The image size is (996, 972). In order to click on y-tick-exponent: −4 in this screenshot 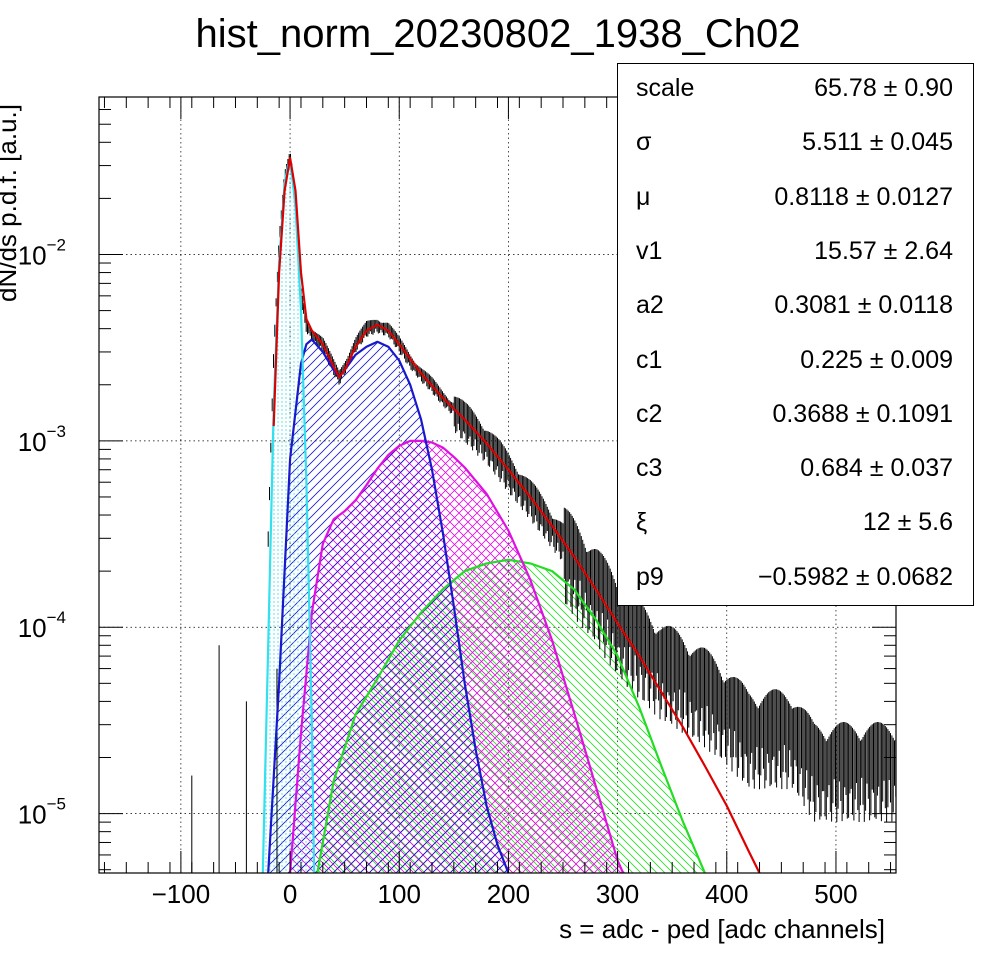, I will do `click(56, 617)`.